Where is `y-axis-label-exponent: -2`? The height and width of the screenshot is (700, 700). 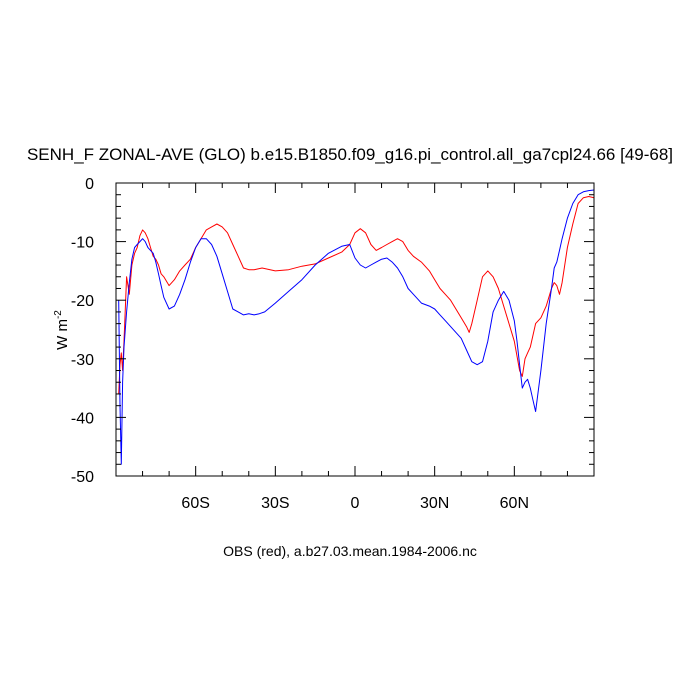 y-axis-label-exponent: -2 is located at coordinates (58, 314).